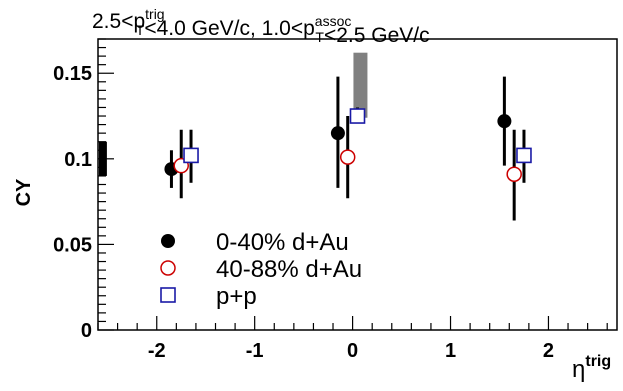 This screenshot has height=391, width=623. What do you see at coordinates (72, 74) in the screenshot?
I see `y-tick-label: 0.15` at bounding box center [72, 74].